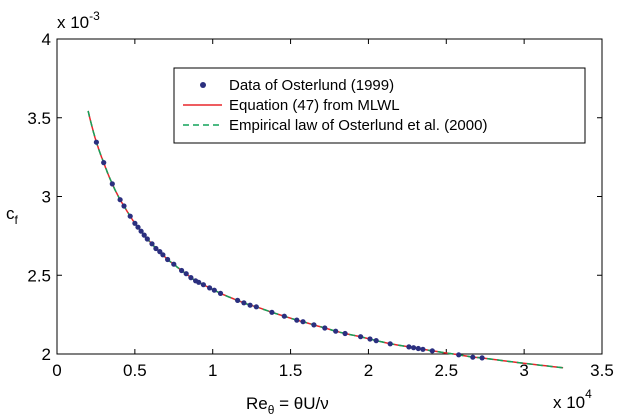 The width and height of the screenshot is (619, 416). I want to click on x-tick-label: 0.5, so click(135, 370).